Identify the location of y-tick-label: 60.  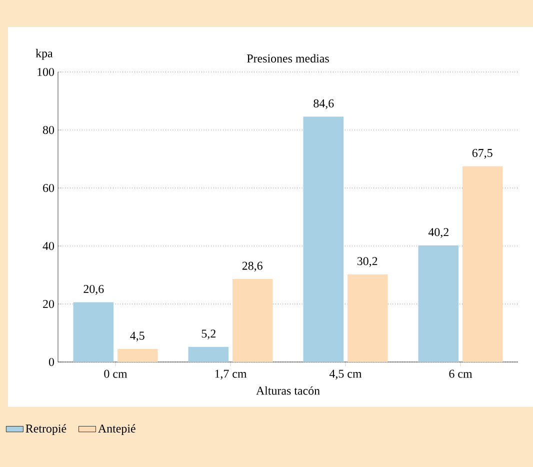
(48, 188).